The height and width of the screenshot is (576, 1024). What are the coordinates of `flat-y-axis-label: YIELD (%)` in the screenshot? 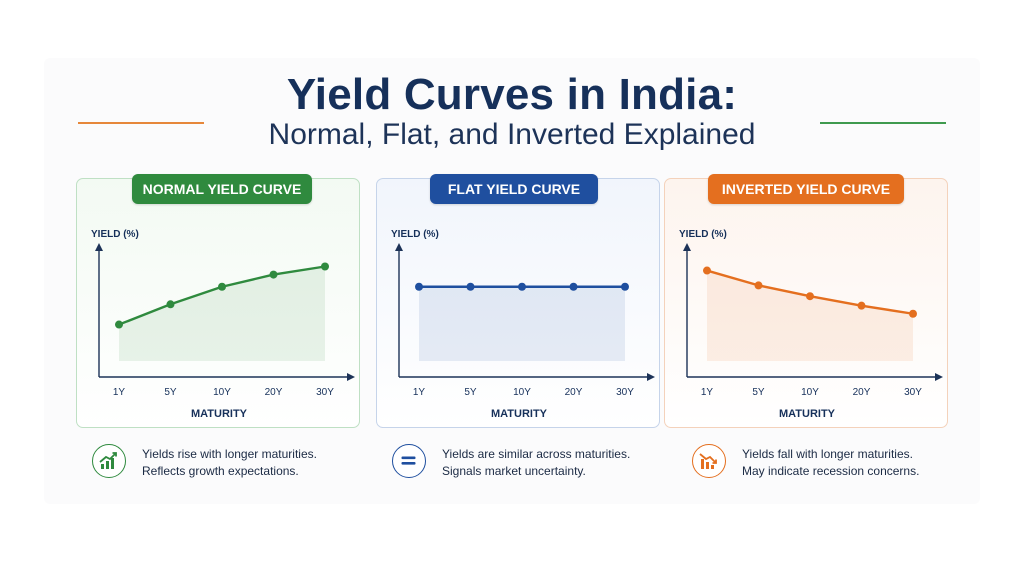 It's located at (415, 234).